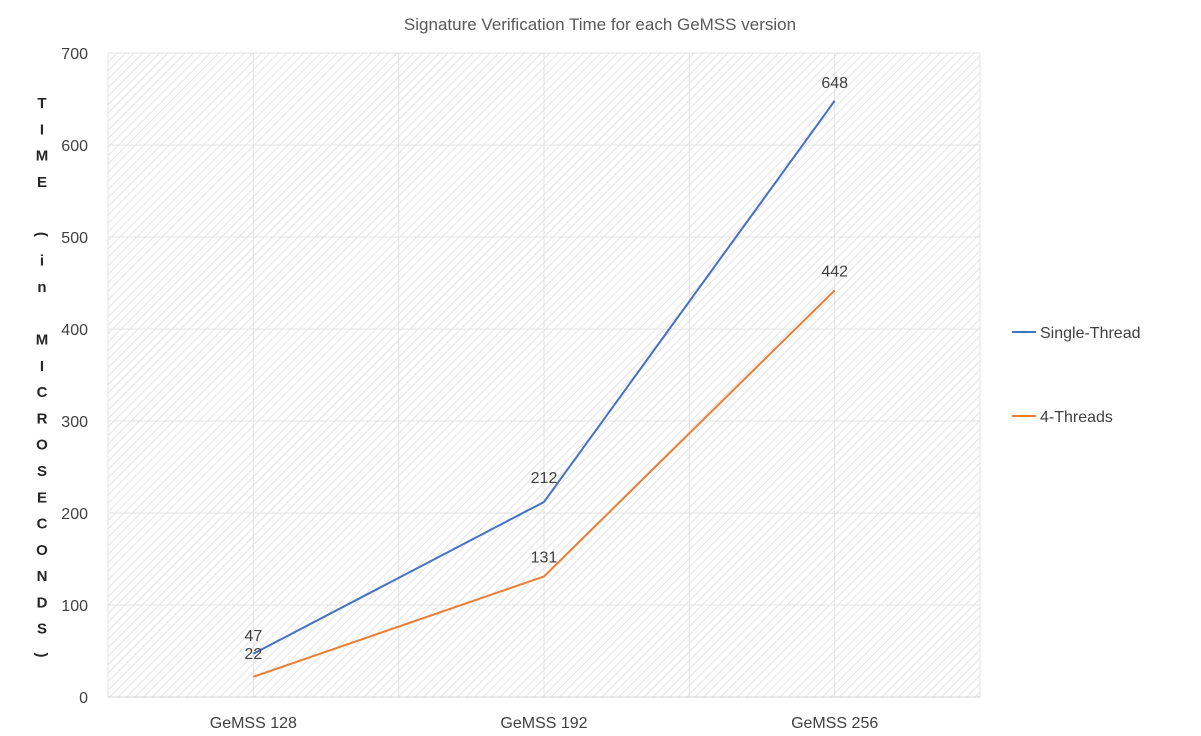 This screenshot has width=1201, height=736. What do you see at coordinates (41, 234) in the screenshot?
I see `y-axis-label-char: (` at bounding box center [41, 234].